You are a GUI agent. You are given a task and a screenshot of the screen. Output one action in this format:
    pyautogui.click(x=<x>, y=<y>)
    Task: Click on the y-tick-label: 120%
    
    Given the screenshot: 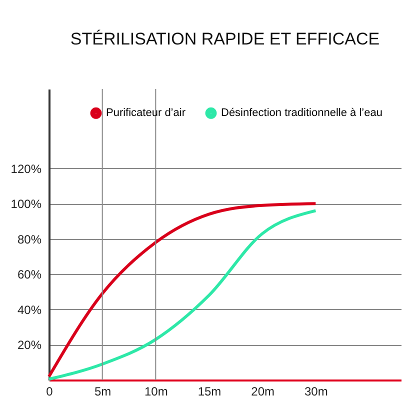 What is the action you would take?
    pyautogui.click(x=26, y=169)
    